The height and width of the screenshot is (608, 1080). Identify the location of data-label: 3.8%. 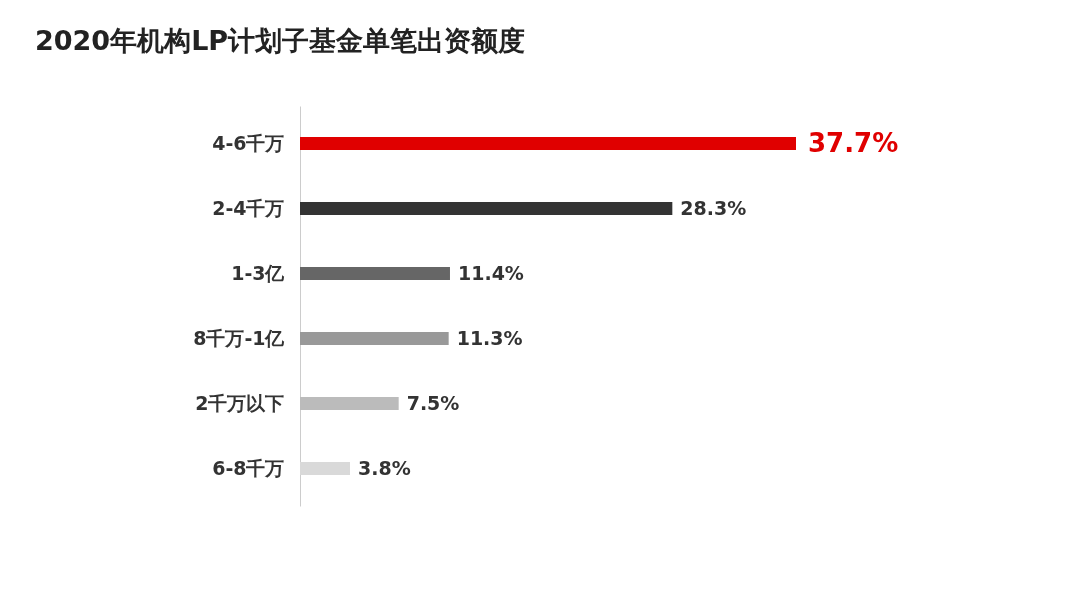
(384, 467).